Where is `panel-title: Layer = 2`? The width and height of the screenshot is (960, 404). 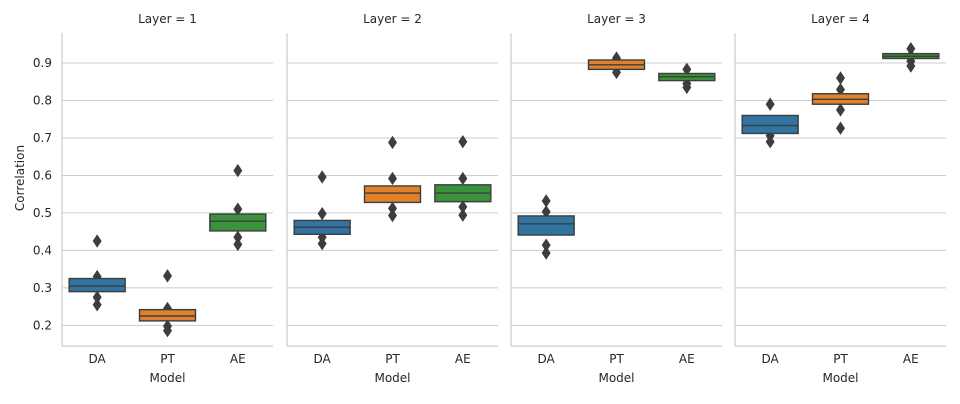
panel-title: Layer = 2 is located at coordinates (392, 19).